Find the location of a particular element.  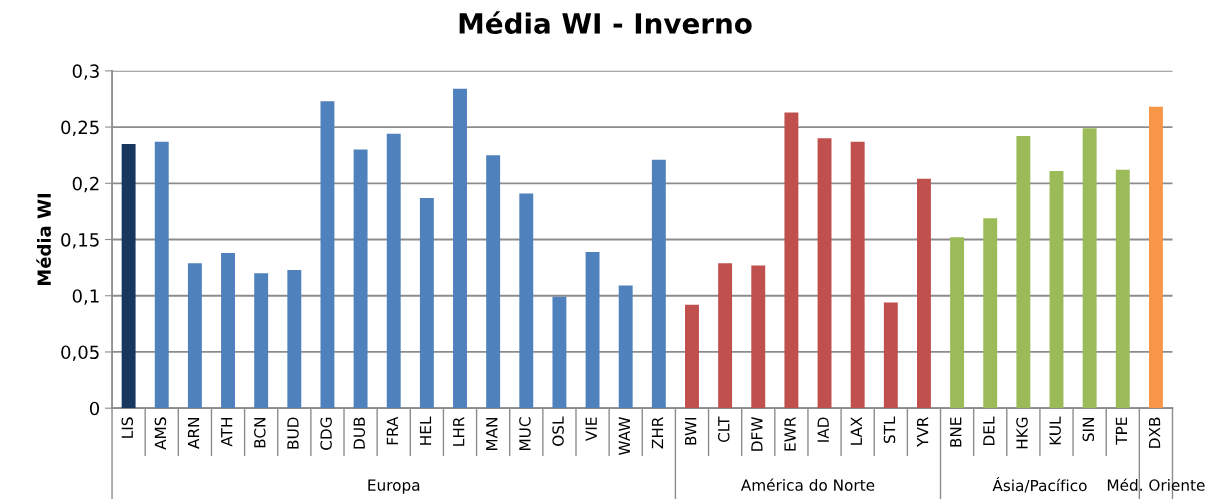

text: América do Norte is located at coordinates (807, 484).